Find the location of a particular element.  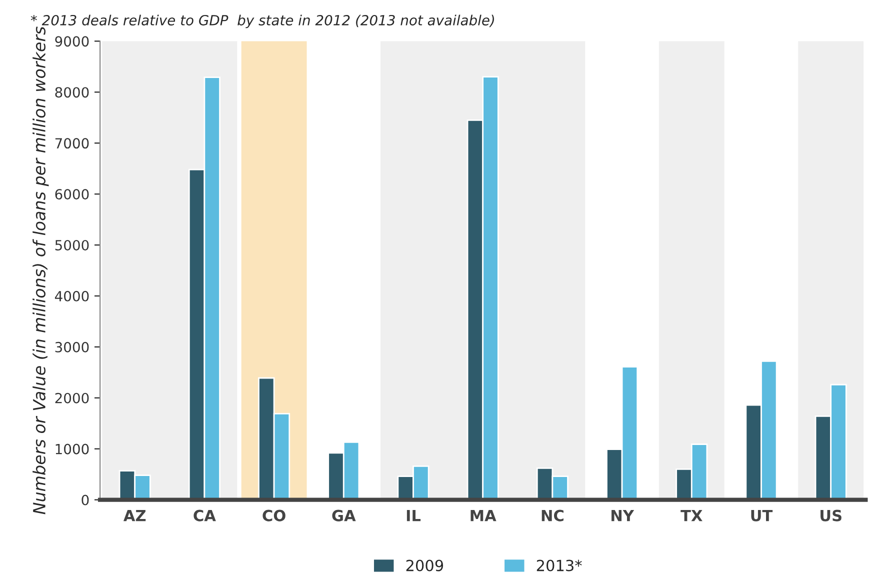

x-tick-label: IL is located at coordinates (413, 516).